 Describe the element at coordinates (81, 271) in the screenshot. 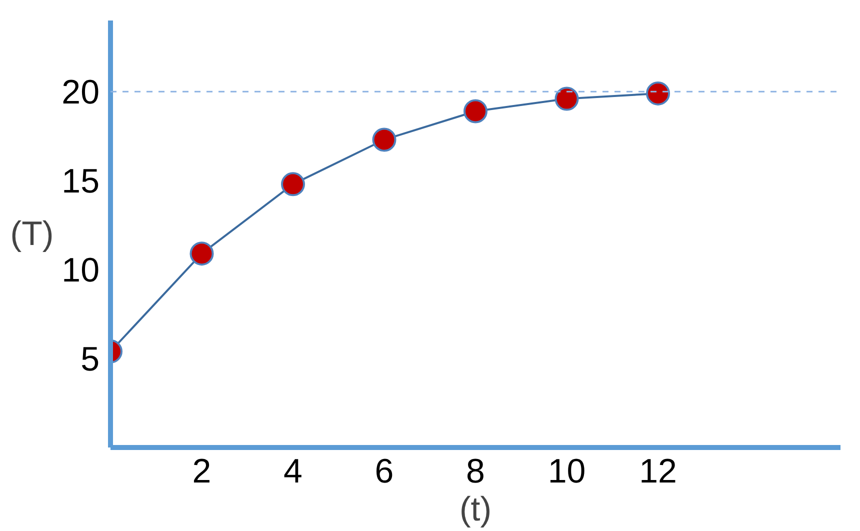

I see `y-tick-label: 10` at that location.